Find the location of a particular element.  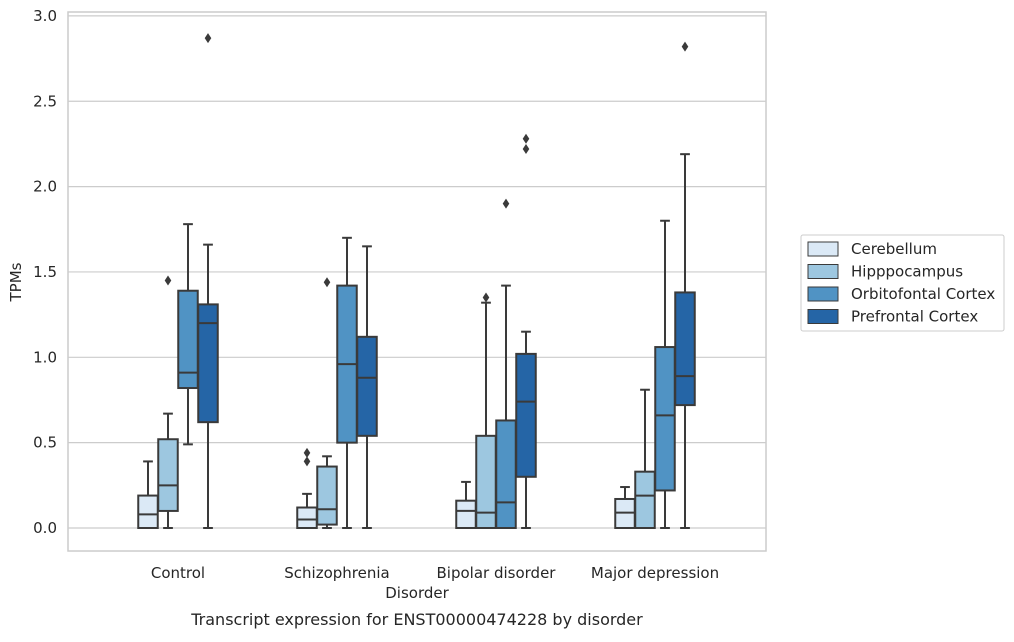

box-hipppocampus-schizophrenia is located at coordinates (327, 403).